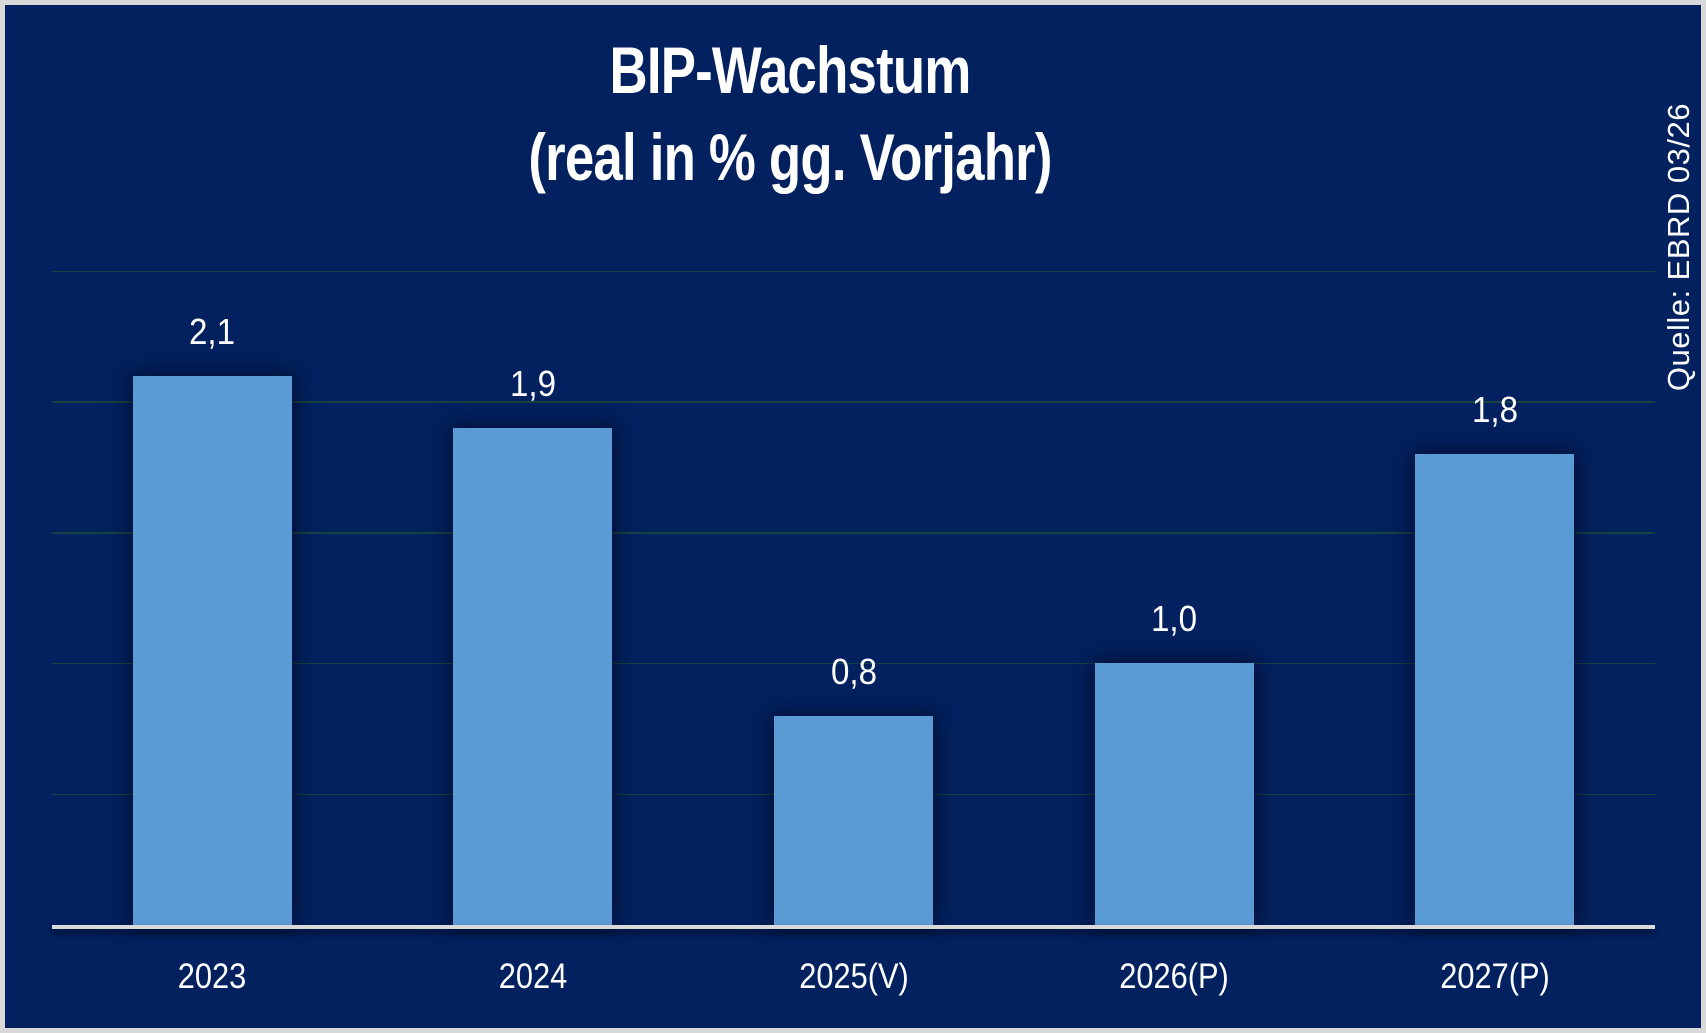  What do you see at coordinates (790, 114) in the screenshot?
I see `chart-title-block: BIP-Wachstum (real in % gg. Vorjahr)` at bounding box center [790, 114].